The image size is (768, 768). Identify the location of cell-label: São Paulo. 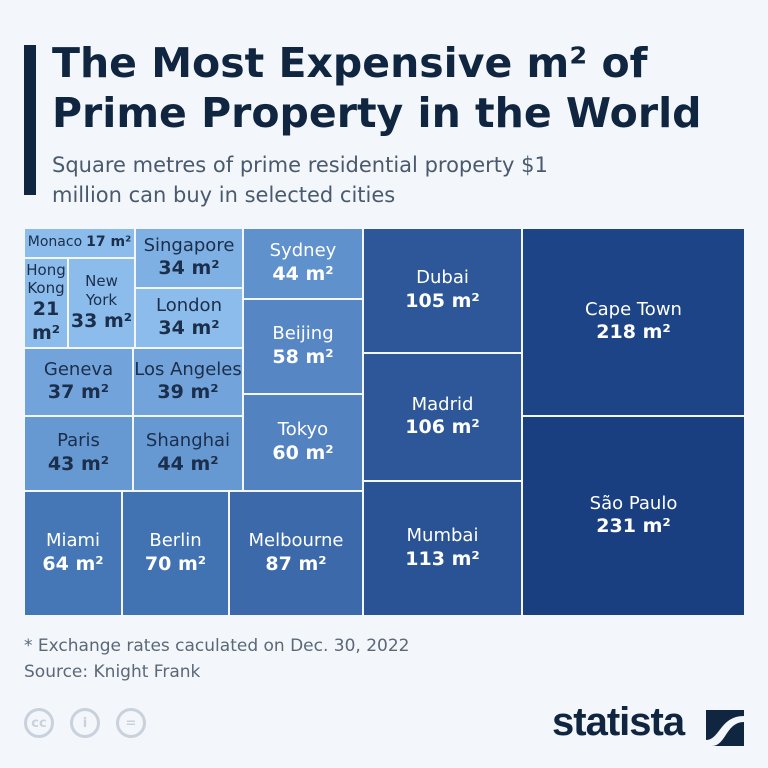
(633, 503).